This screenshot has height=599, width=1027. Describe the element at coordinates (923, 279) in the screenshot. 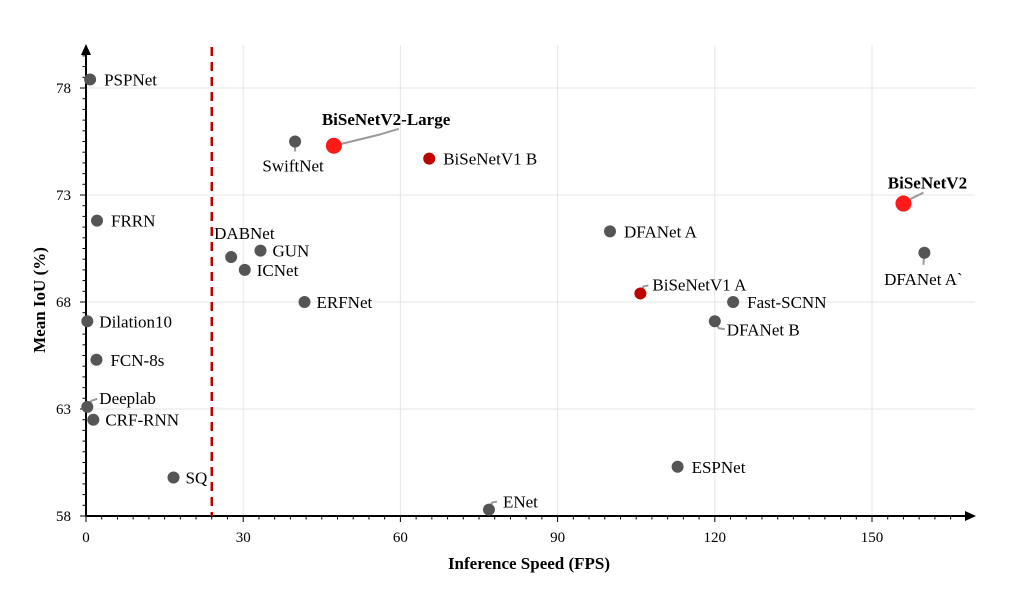

I see `label-dfanet-a: DFANet A`` at that location.